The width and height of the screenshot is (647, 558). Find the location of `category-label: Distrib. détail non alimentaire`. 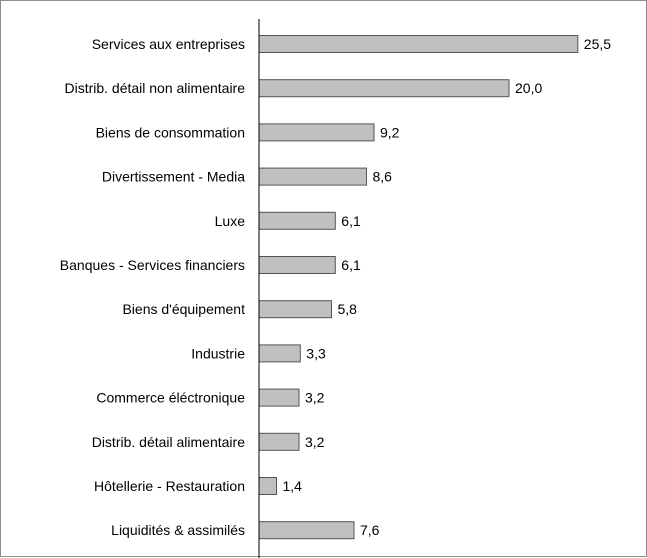

category-label: Distrib. détail non alimentaire is located at coordinates (154, 88).